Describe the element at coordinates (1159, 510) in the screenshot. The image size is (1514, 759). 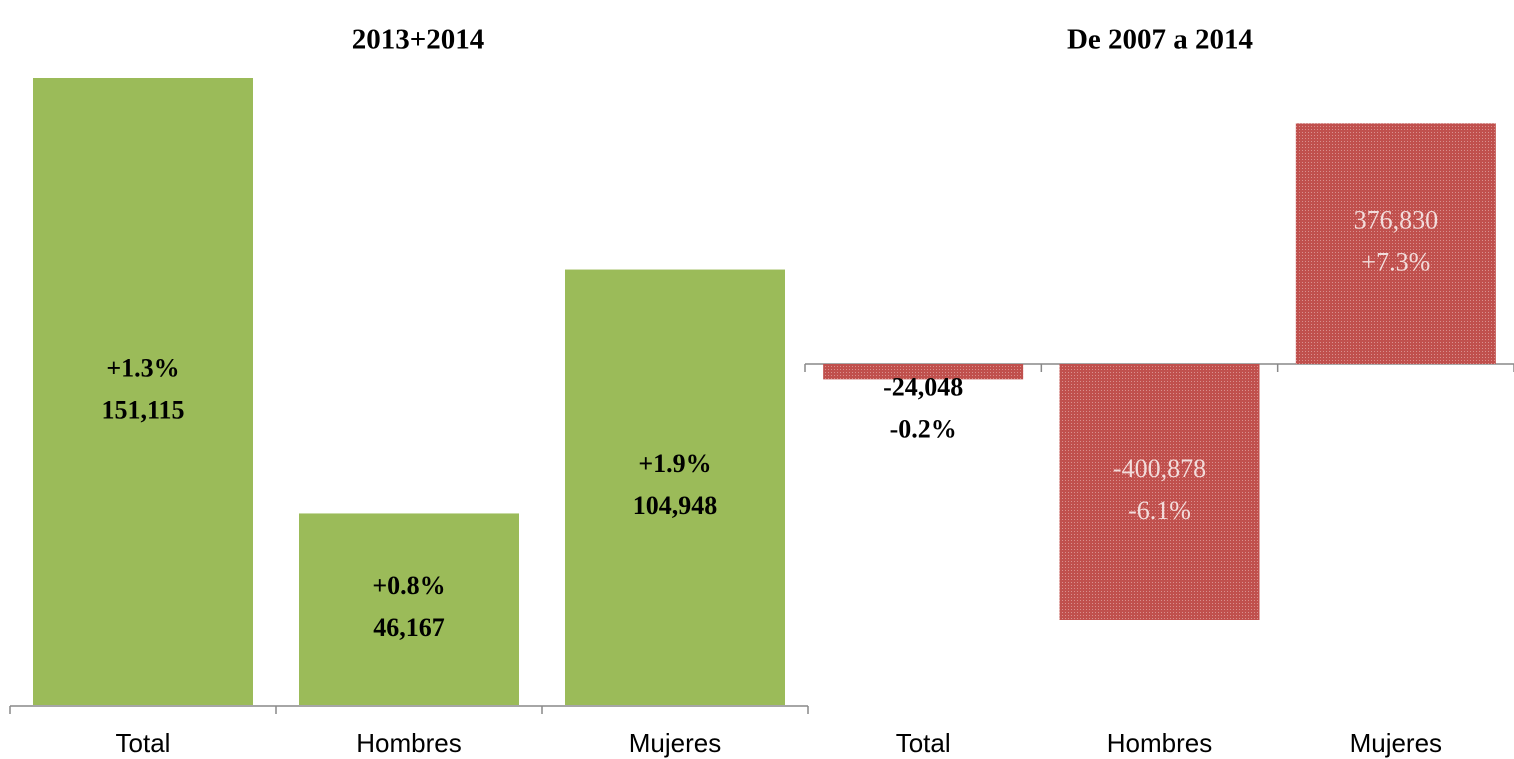
I see `data-label: -6.1%` at that location.